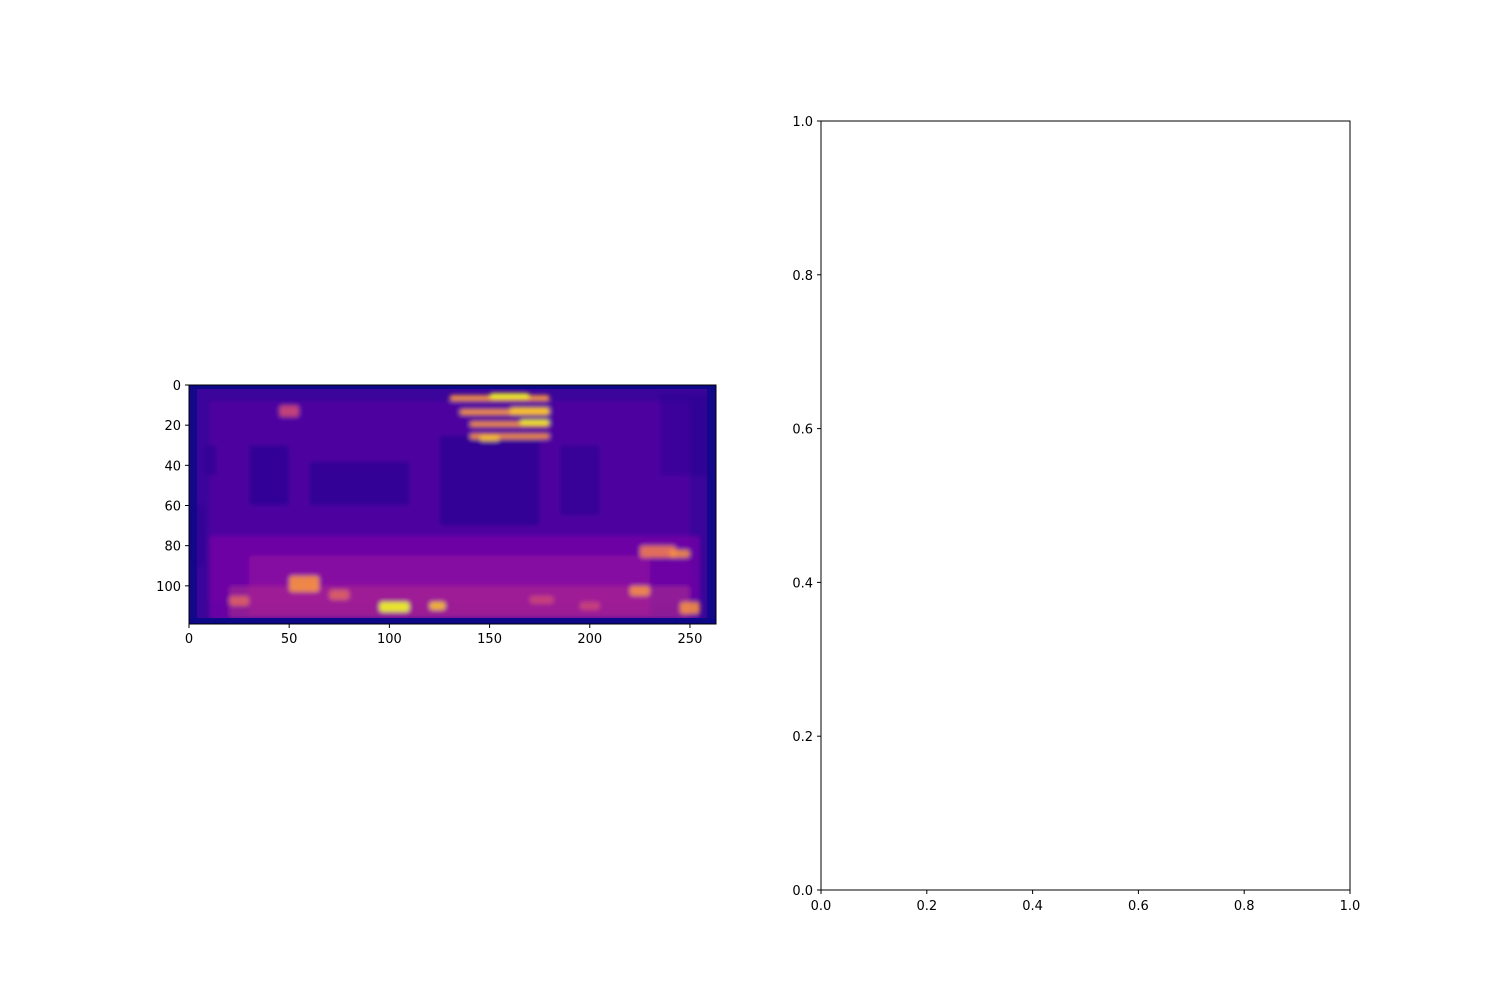 This screenshot has height=1000, width=1500. What do you see at coordinates (711, 504) in the screenshot?
I see `heatmap-right-frame` at bounding box center [711, 504].